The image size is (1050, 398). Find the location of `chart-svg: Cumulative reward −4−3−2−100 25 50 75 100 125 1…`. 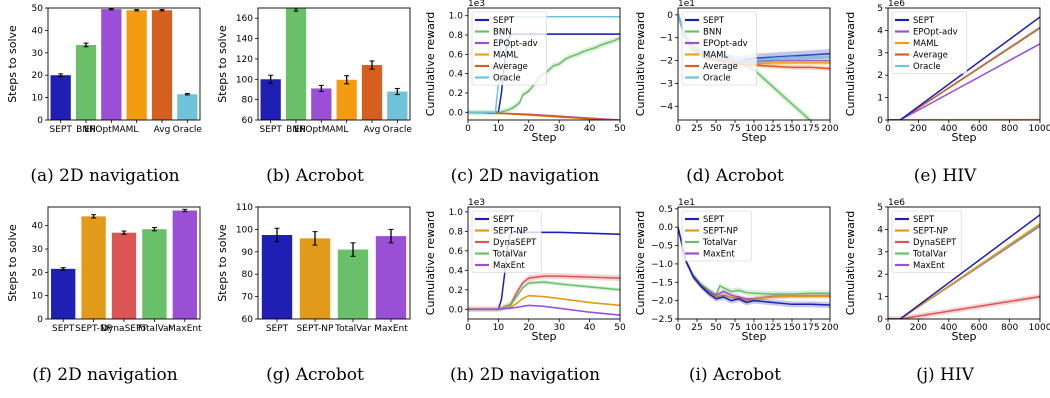

chart-svg: Cumulative reward −4−3−2−100 25 50 75 100 125 1… is located at coordinates (736, 72).